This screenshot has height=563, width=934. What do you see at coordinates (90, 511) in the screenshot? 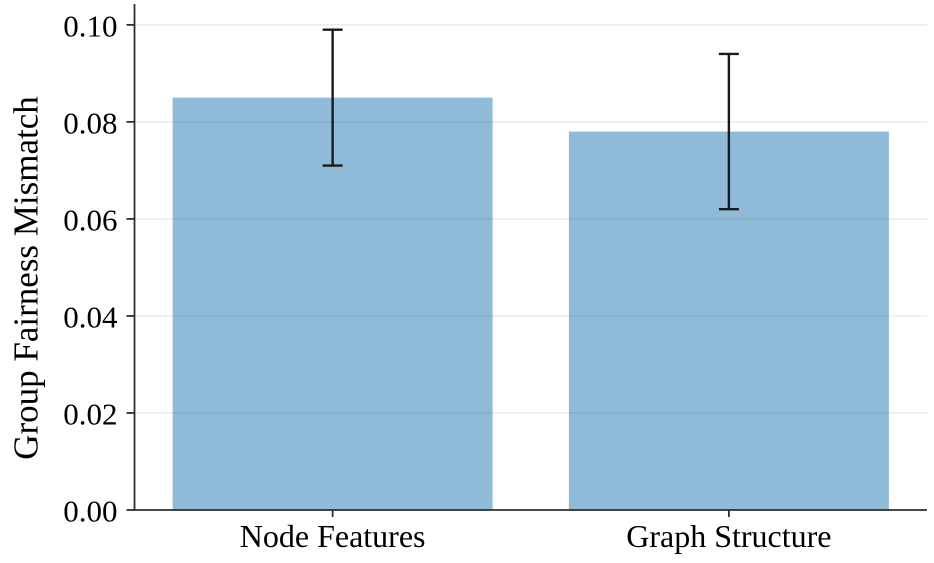
I see `y-tick-label: 0.00` at bounding box center [90, 511].